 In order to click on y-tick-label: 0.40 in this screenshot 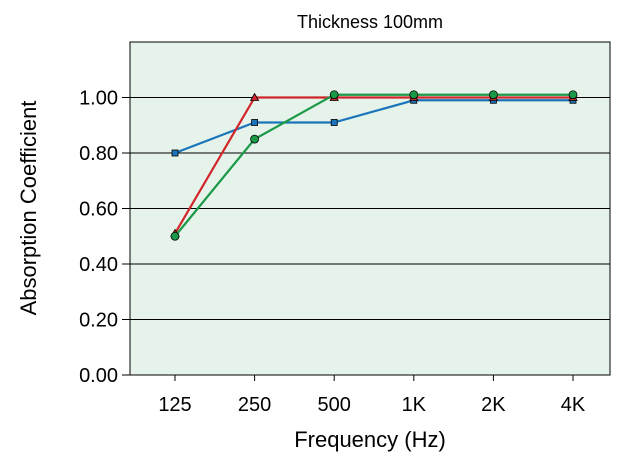, I will do `click(98, 265)`.